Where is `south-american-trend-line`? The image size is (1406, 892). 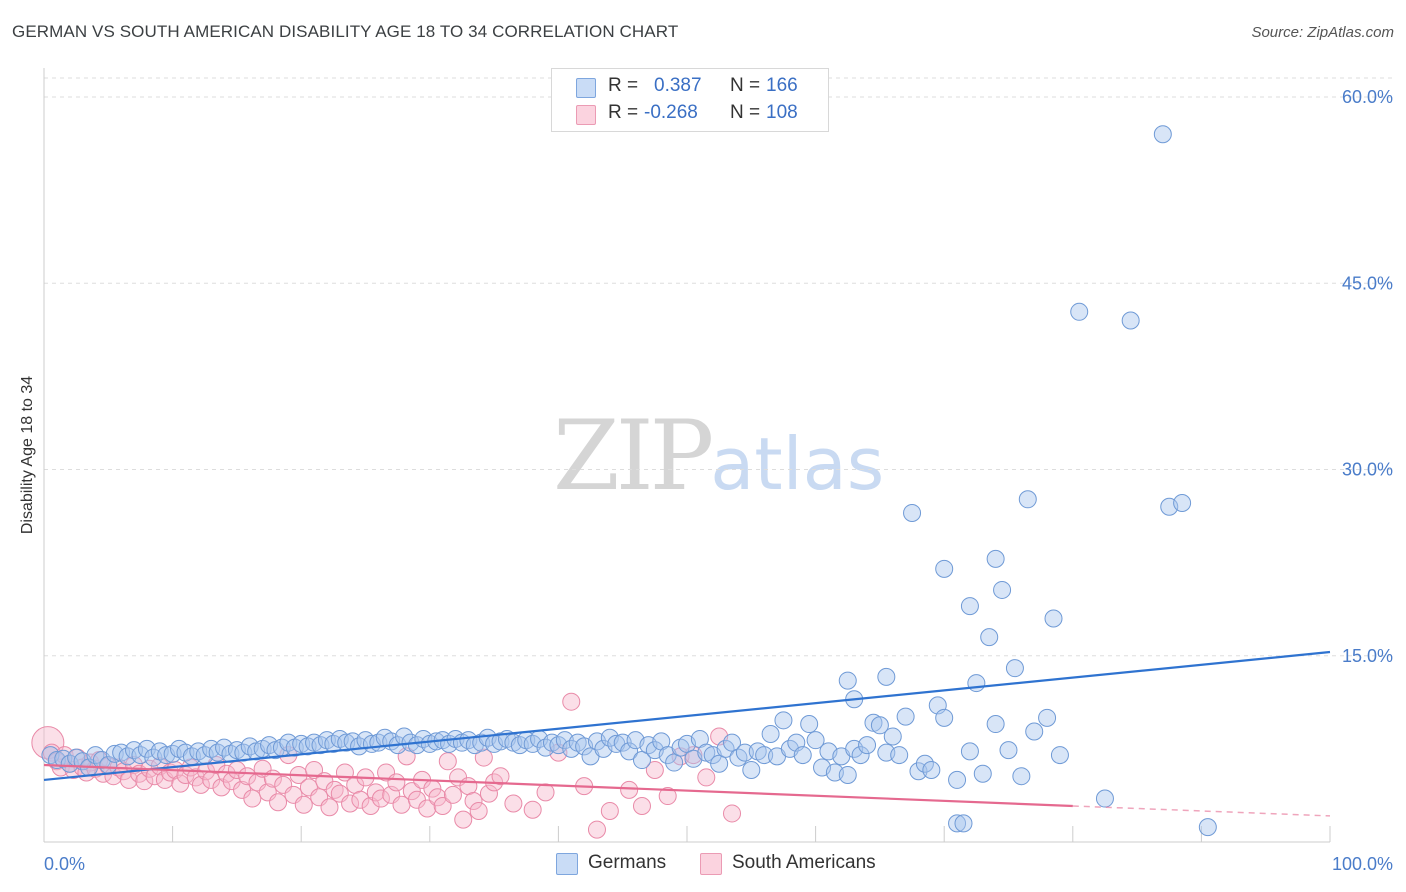 south-american-trend-line is located at coordinates (558, 785).